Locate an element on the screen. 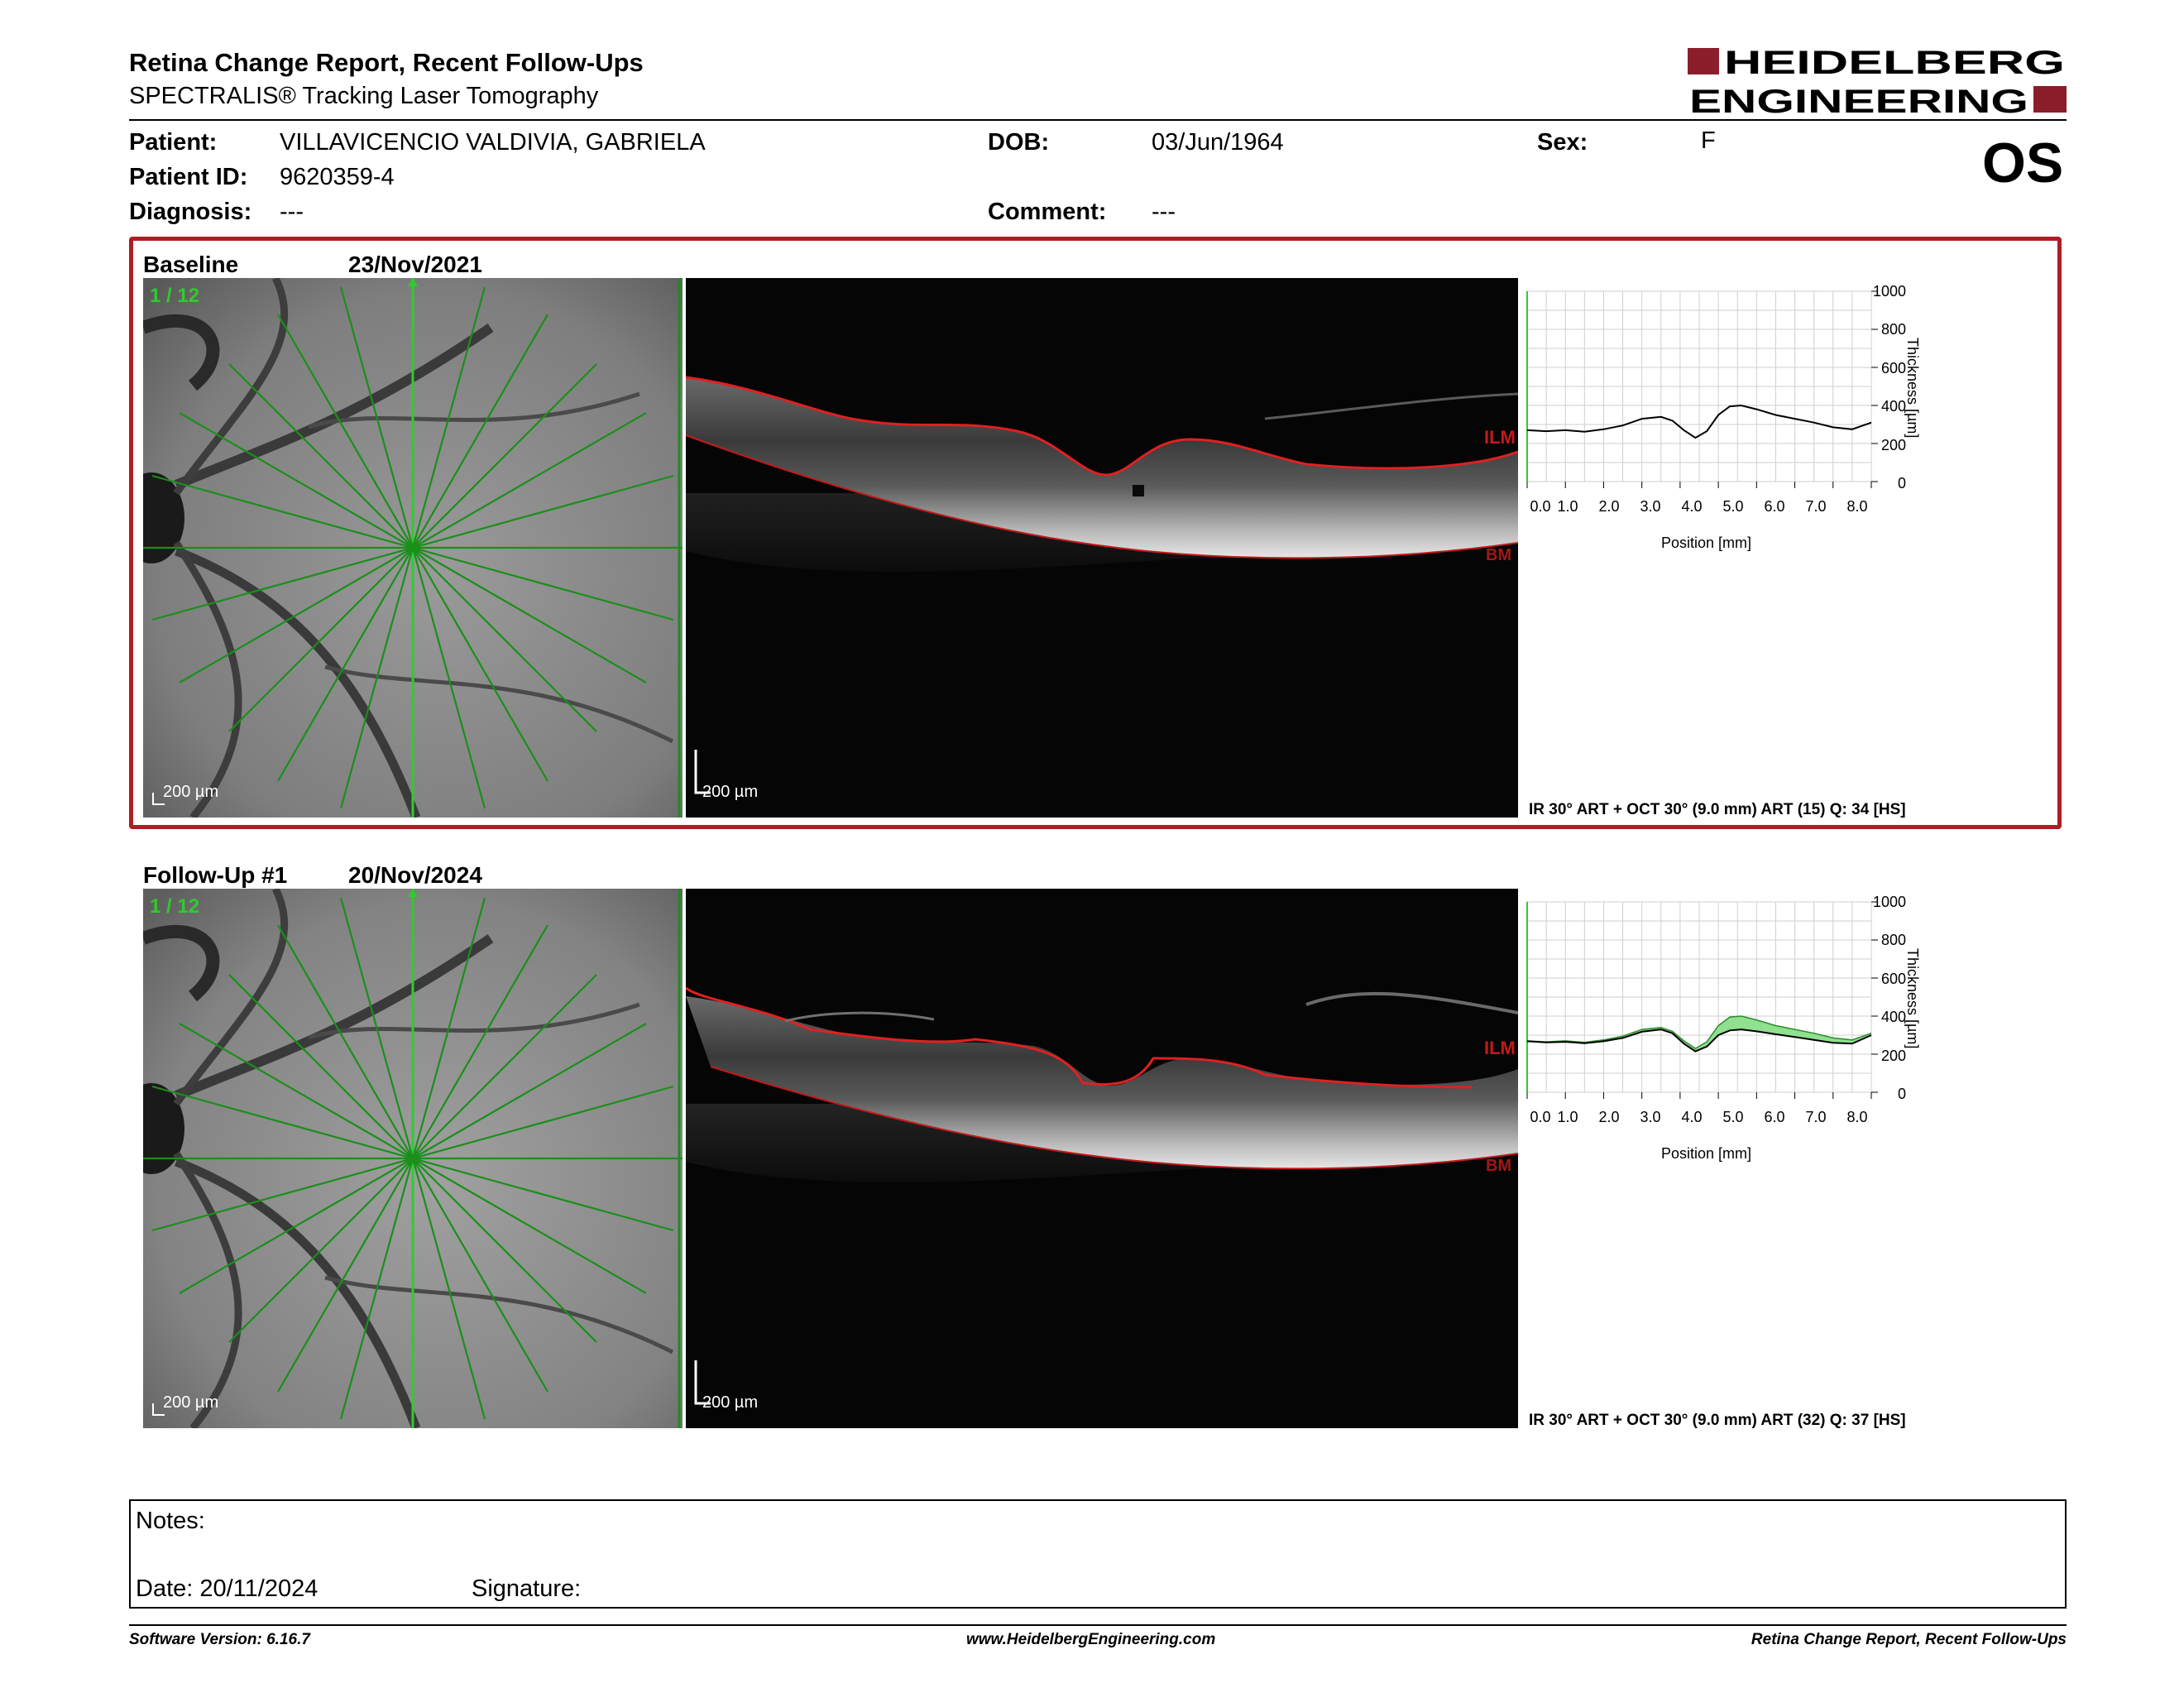 This screenshot has width=2184, height=1688. followup-scan-index: 1 / 12 is located at coordinates (175, 906).